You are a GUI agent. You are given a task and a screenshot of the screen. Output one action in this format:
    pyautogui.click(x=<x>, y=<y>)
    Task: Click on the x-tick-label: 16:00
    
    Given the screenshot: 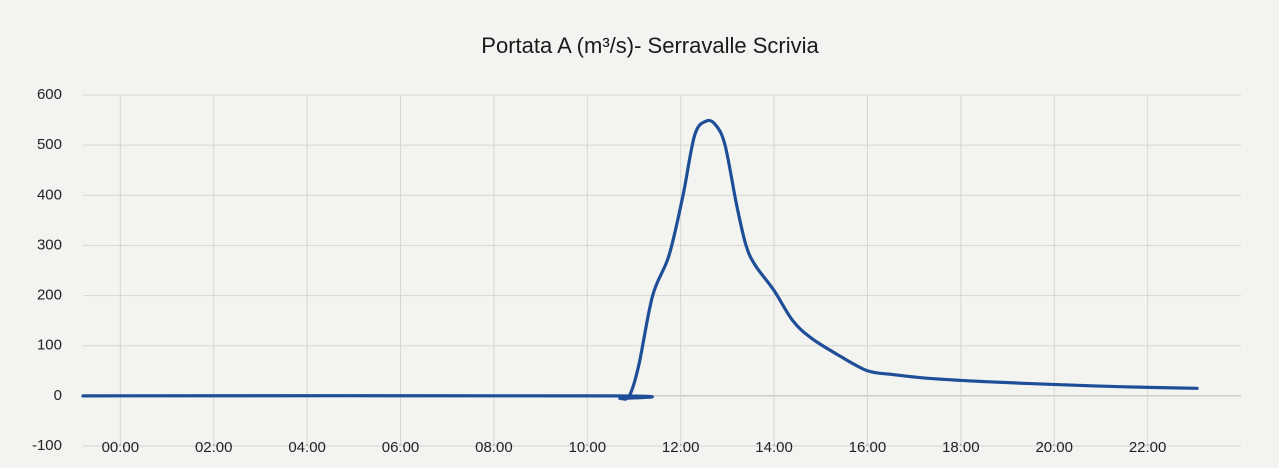 What is the action you would take?
    pyautogui.click(x=868, y=447)
    